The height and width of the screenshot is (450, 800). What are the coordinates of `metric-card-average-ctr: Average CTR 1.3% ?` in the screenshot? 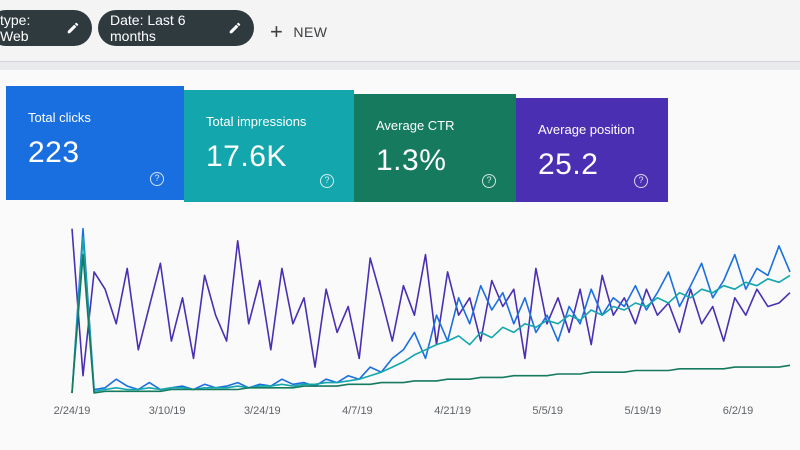 It's located at (435, 148).